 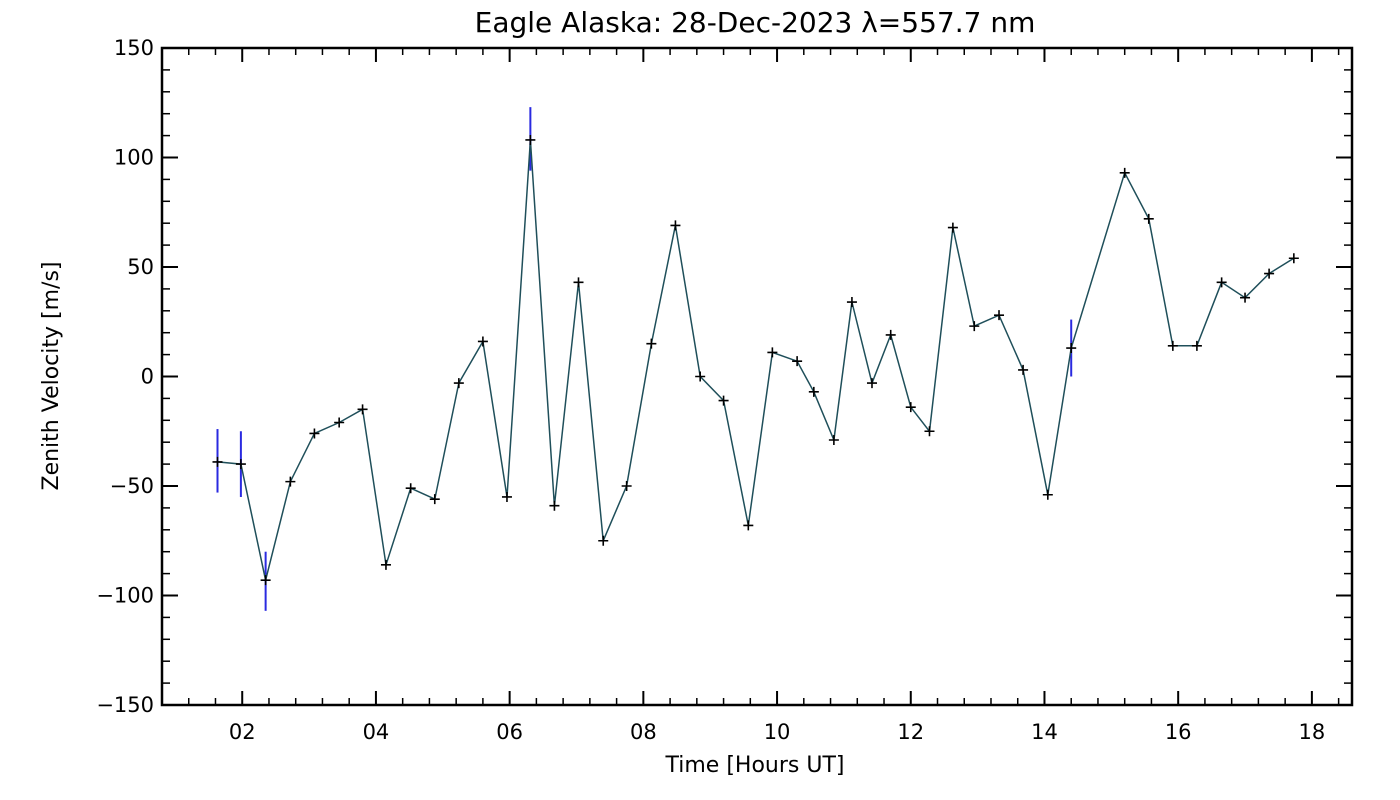 I want to click on y-tick-label: 50, so click(x=140, y=267).